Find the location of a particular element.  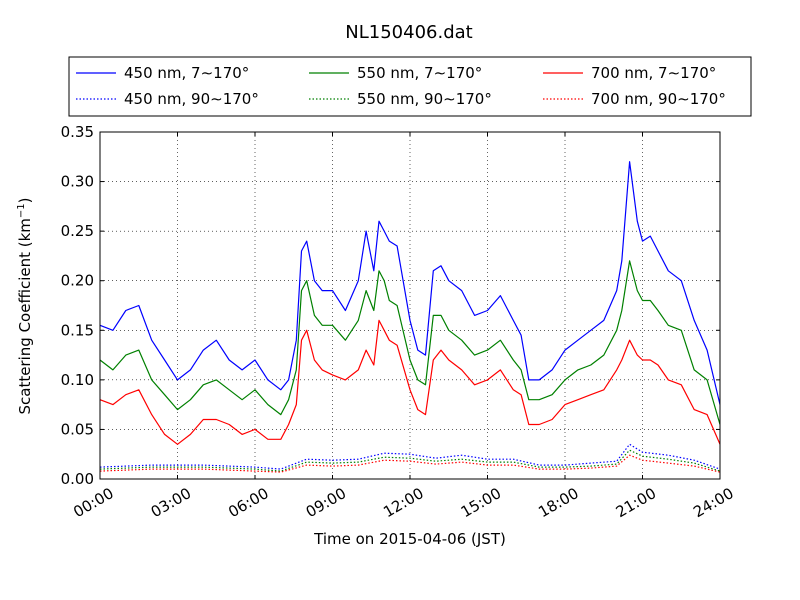

x-axis-label: Time on 2015-04-06 (JST) is located at coordinates (409, 539).